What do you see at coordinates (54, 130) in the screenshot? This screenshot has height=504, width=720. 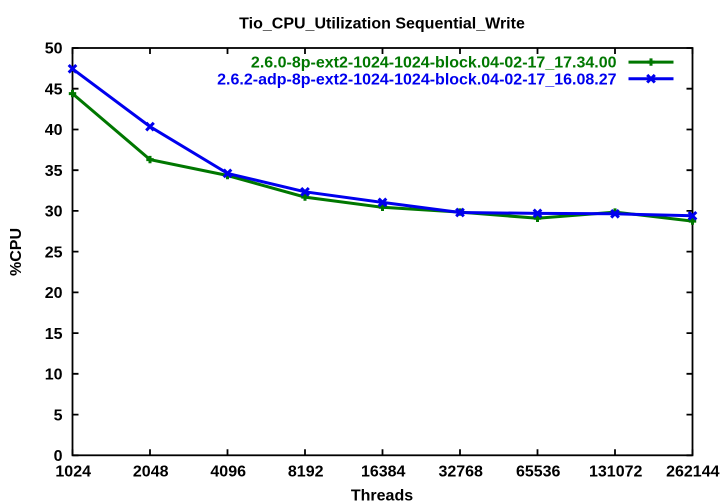 I see `svg-text: 40` at bounding box center [54, 130].